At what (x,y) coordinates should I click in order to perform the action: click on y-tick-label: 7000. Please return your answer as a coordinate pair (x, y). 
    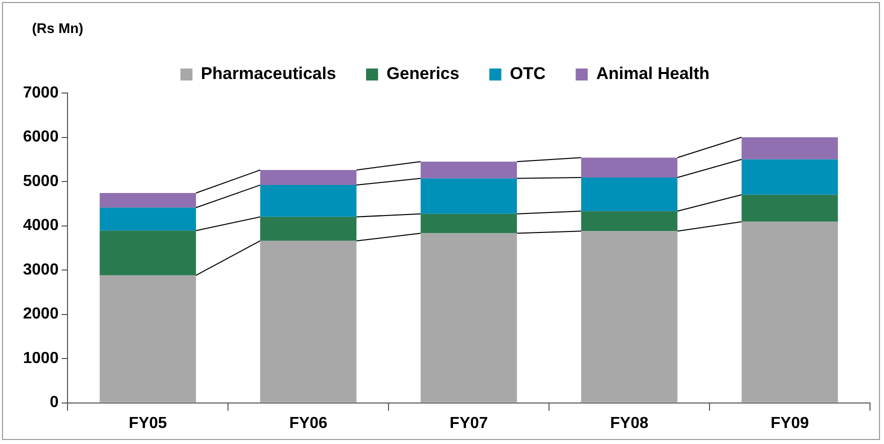
    Looking at the image, I should click on (41, 93).